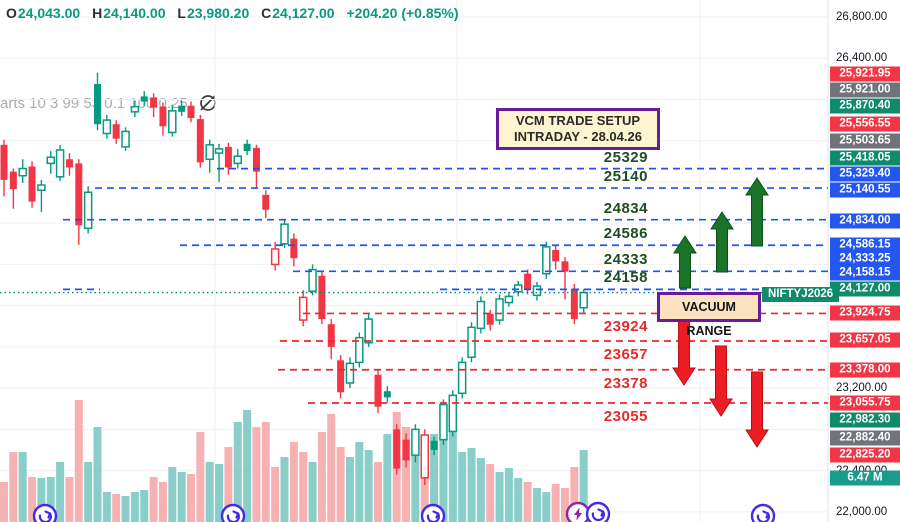 The height and width of the screenshot is (522, 900). I want to click on flash-icon, so click(578, 511).